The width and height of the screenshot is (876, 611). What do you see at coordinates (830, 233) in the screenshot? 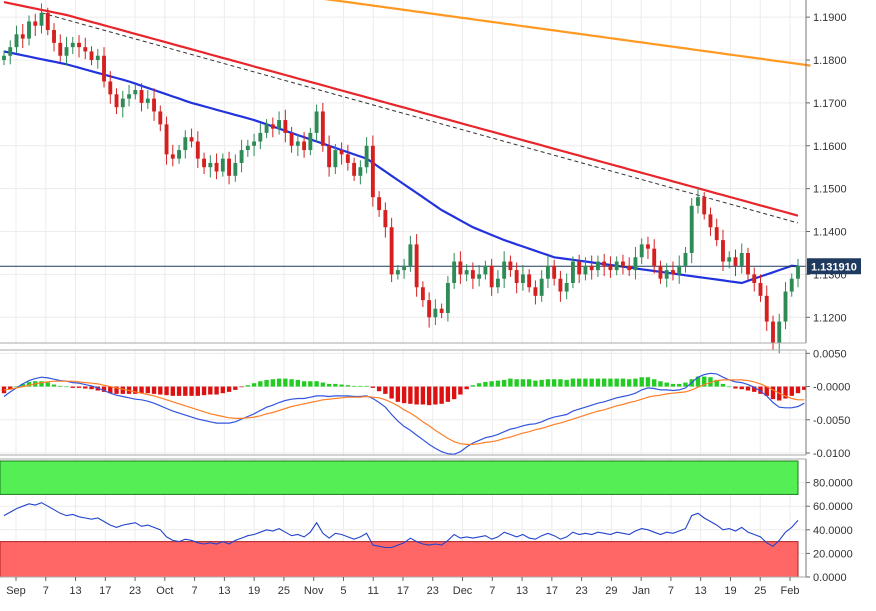
I see `price-tick-label: 1.1400` at bounding box center [830, 233].